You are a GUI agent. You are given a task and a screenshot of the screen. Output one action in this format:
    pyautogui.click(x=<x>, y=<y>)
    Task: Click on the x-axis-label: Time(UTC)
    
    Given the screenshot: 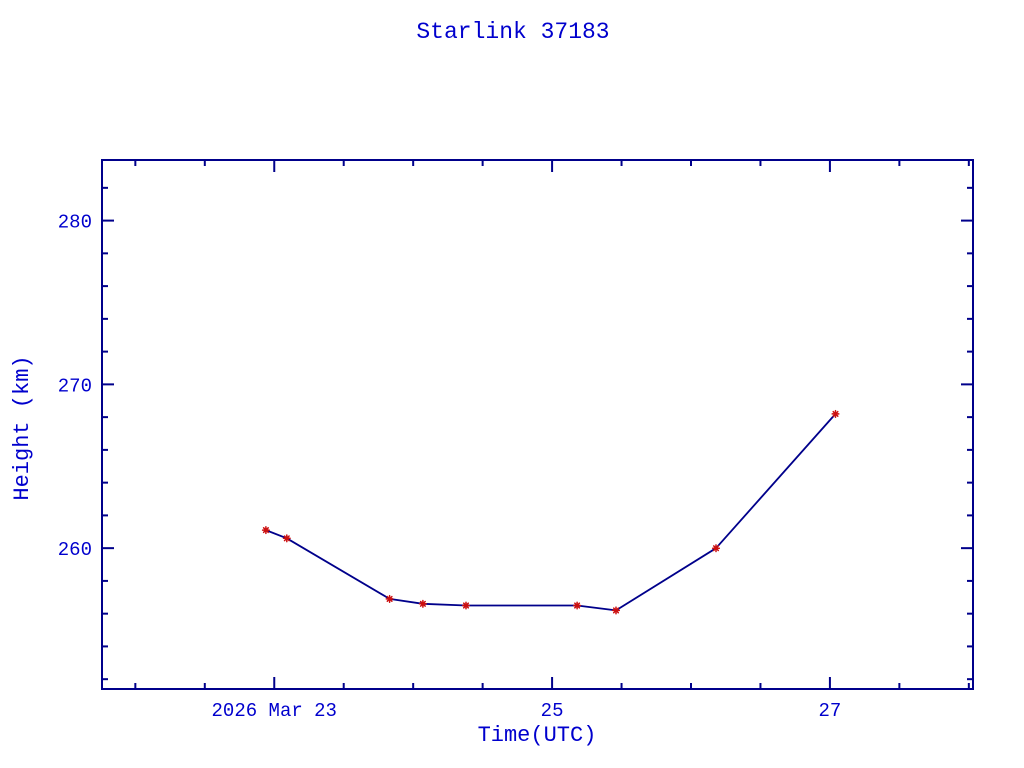 What is the action you would take?
    pyautogui.click(x=537, y=735)
    